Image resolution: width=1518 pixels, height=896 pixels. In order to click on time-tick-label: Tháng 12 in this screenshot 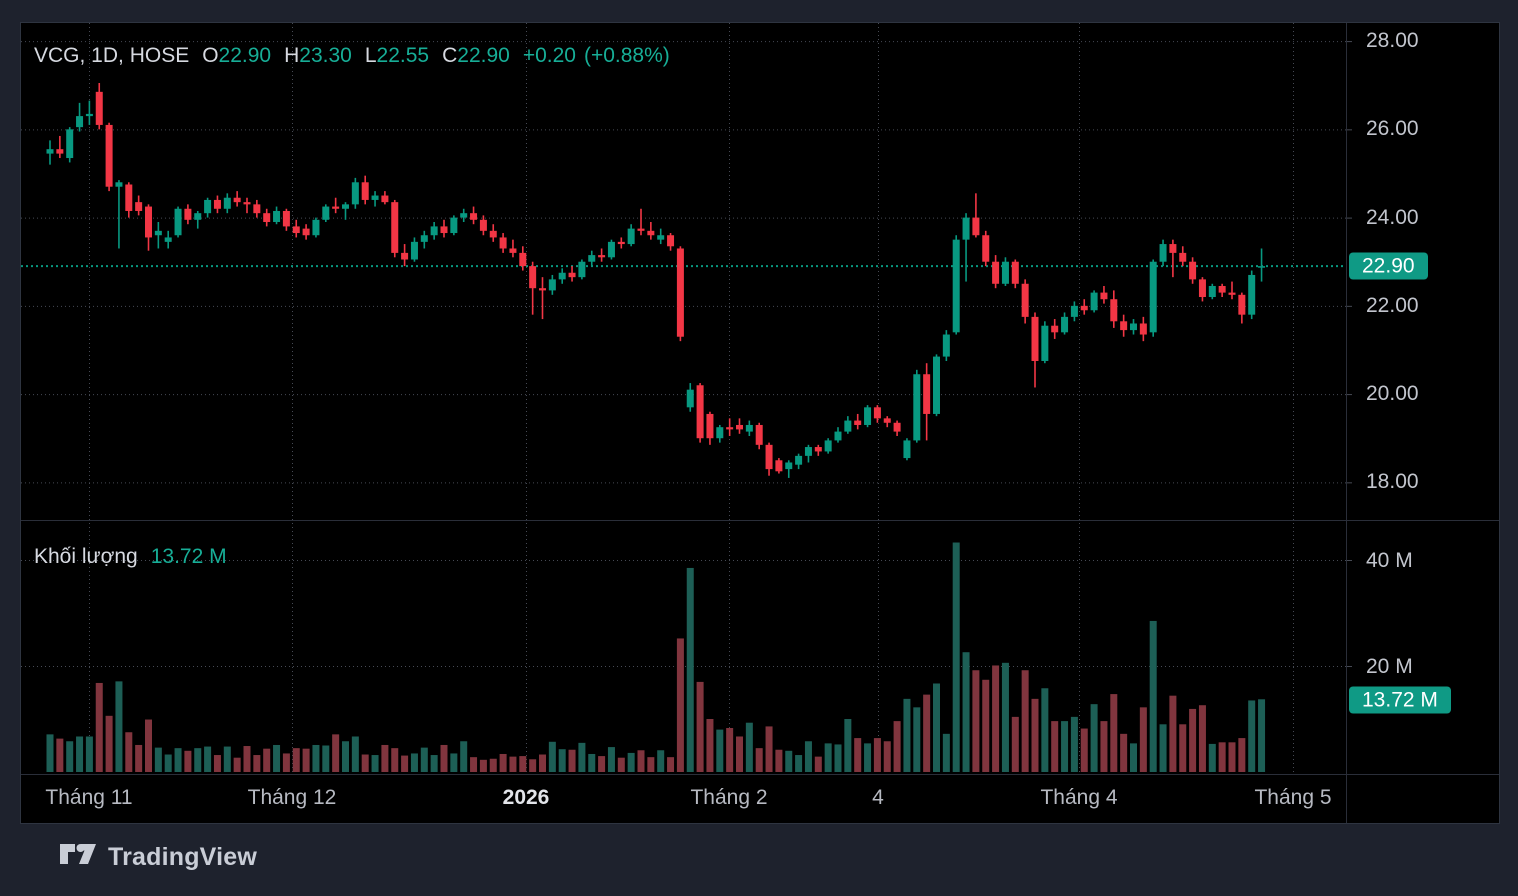, I will do `click(292, 797)`.